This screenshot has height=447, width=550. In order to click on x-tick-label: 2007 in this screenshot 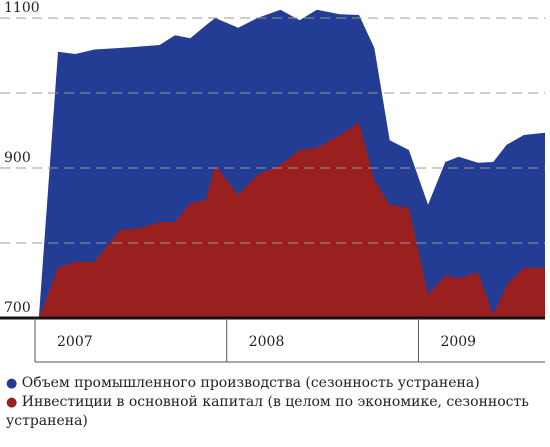, I will do `click(75, 342)`.